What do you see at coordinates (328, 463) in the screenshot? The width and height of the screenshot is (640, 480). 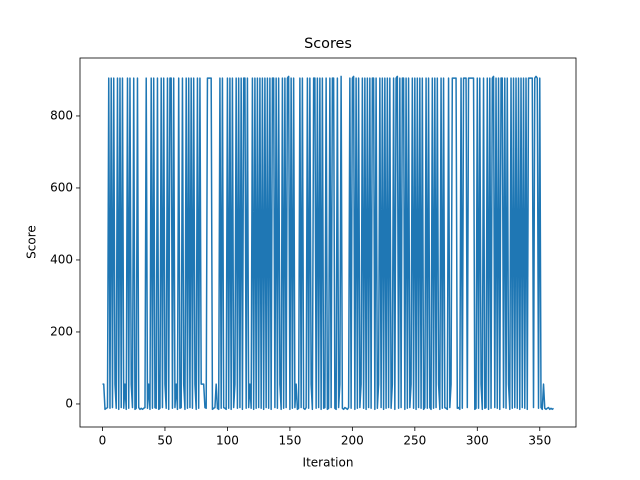 I see `x-axis-label: Iteration` at bounding box center [328, 463].